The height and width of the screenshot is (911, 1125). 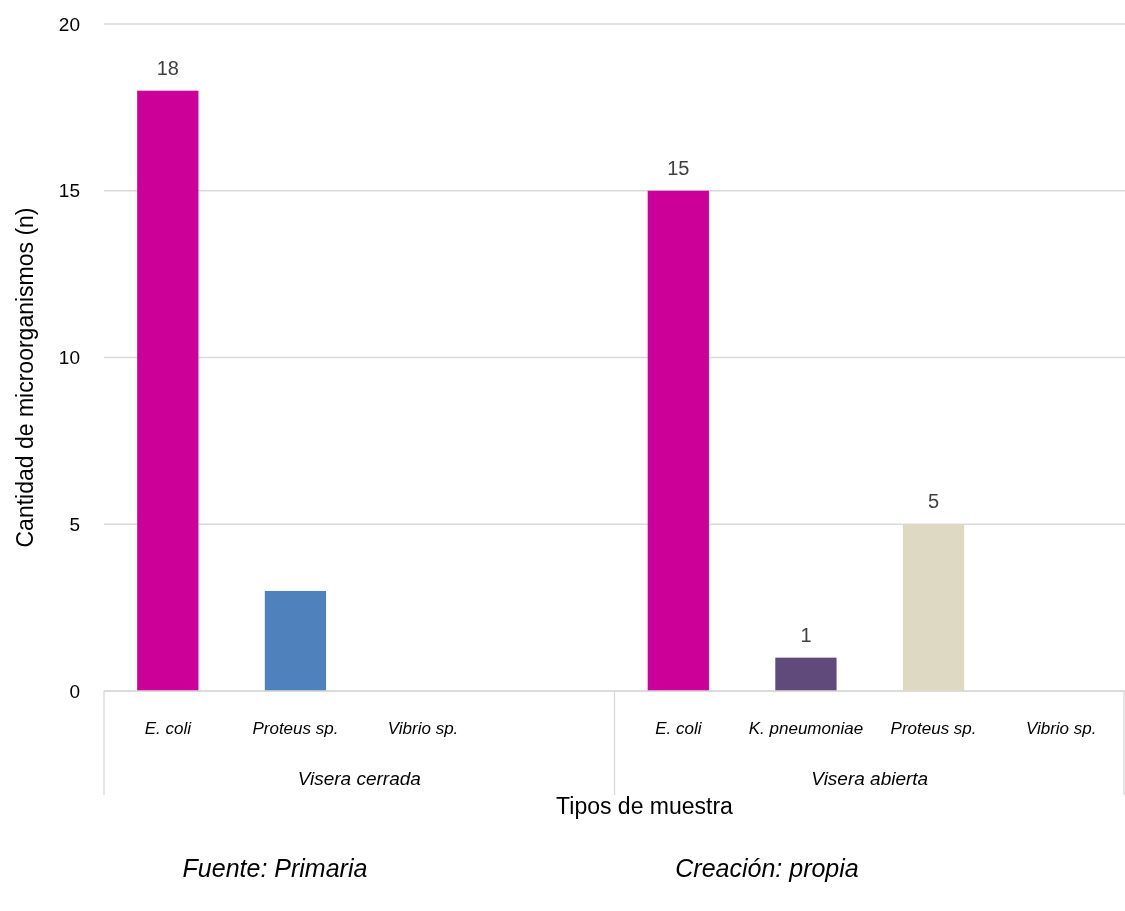 I want to click on y-tick-label: 15, so click(x=69, y=191).